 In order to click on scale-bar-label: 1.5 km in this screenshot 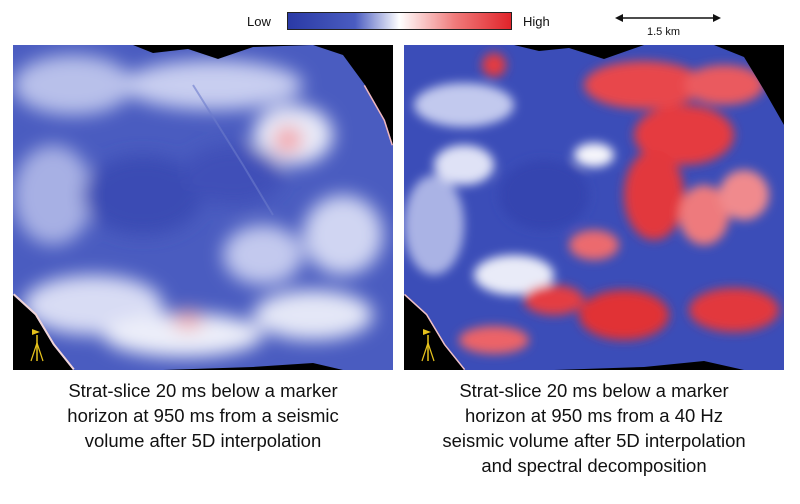, I will do `click(664, 32)`.